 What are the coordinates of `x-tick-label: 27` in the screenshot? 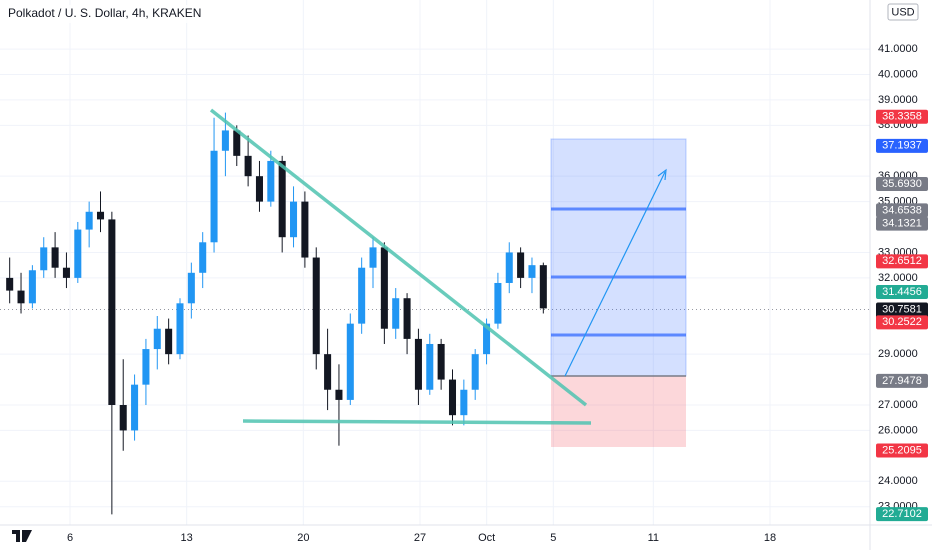 It's located at (420, 538).